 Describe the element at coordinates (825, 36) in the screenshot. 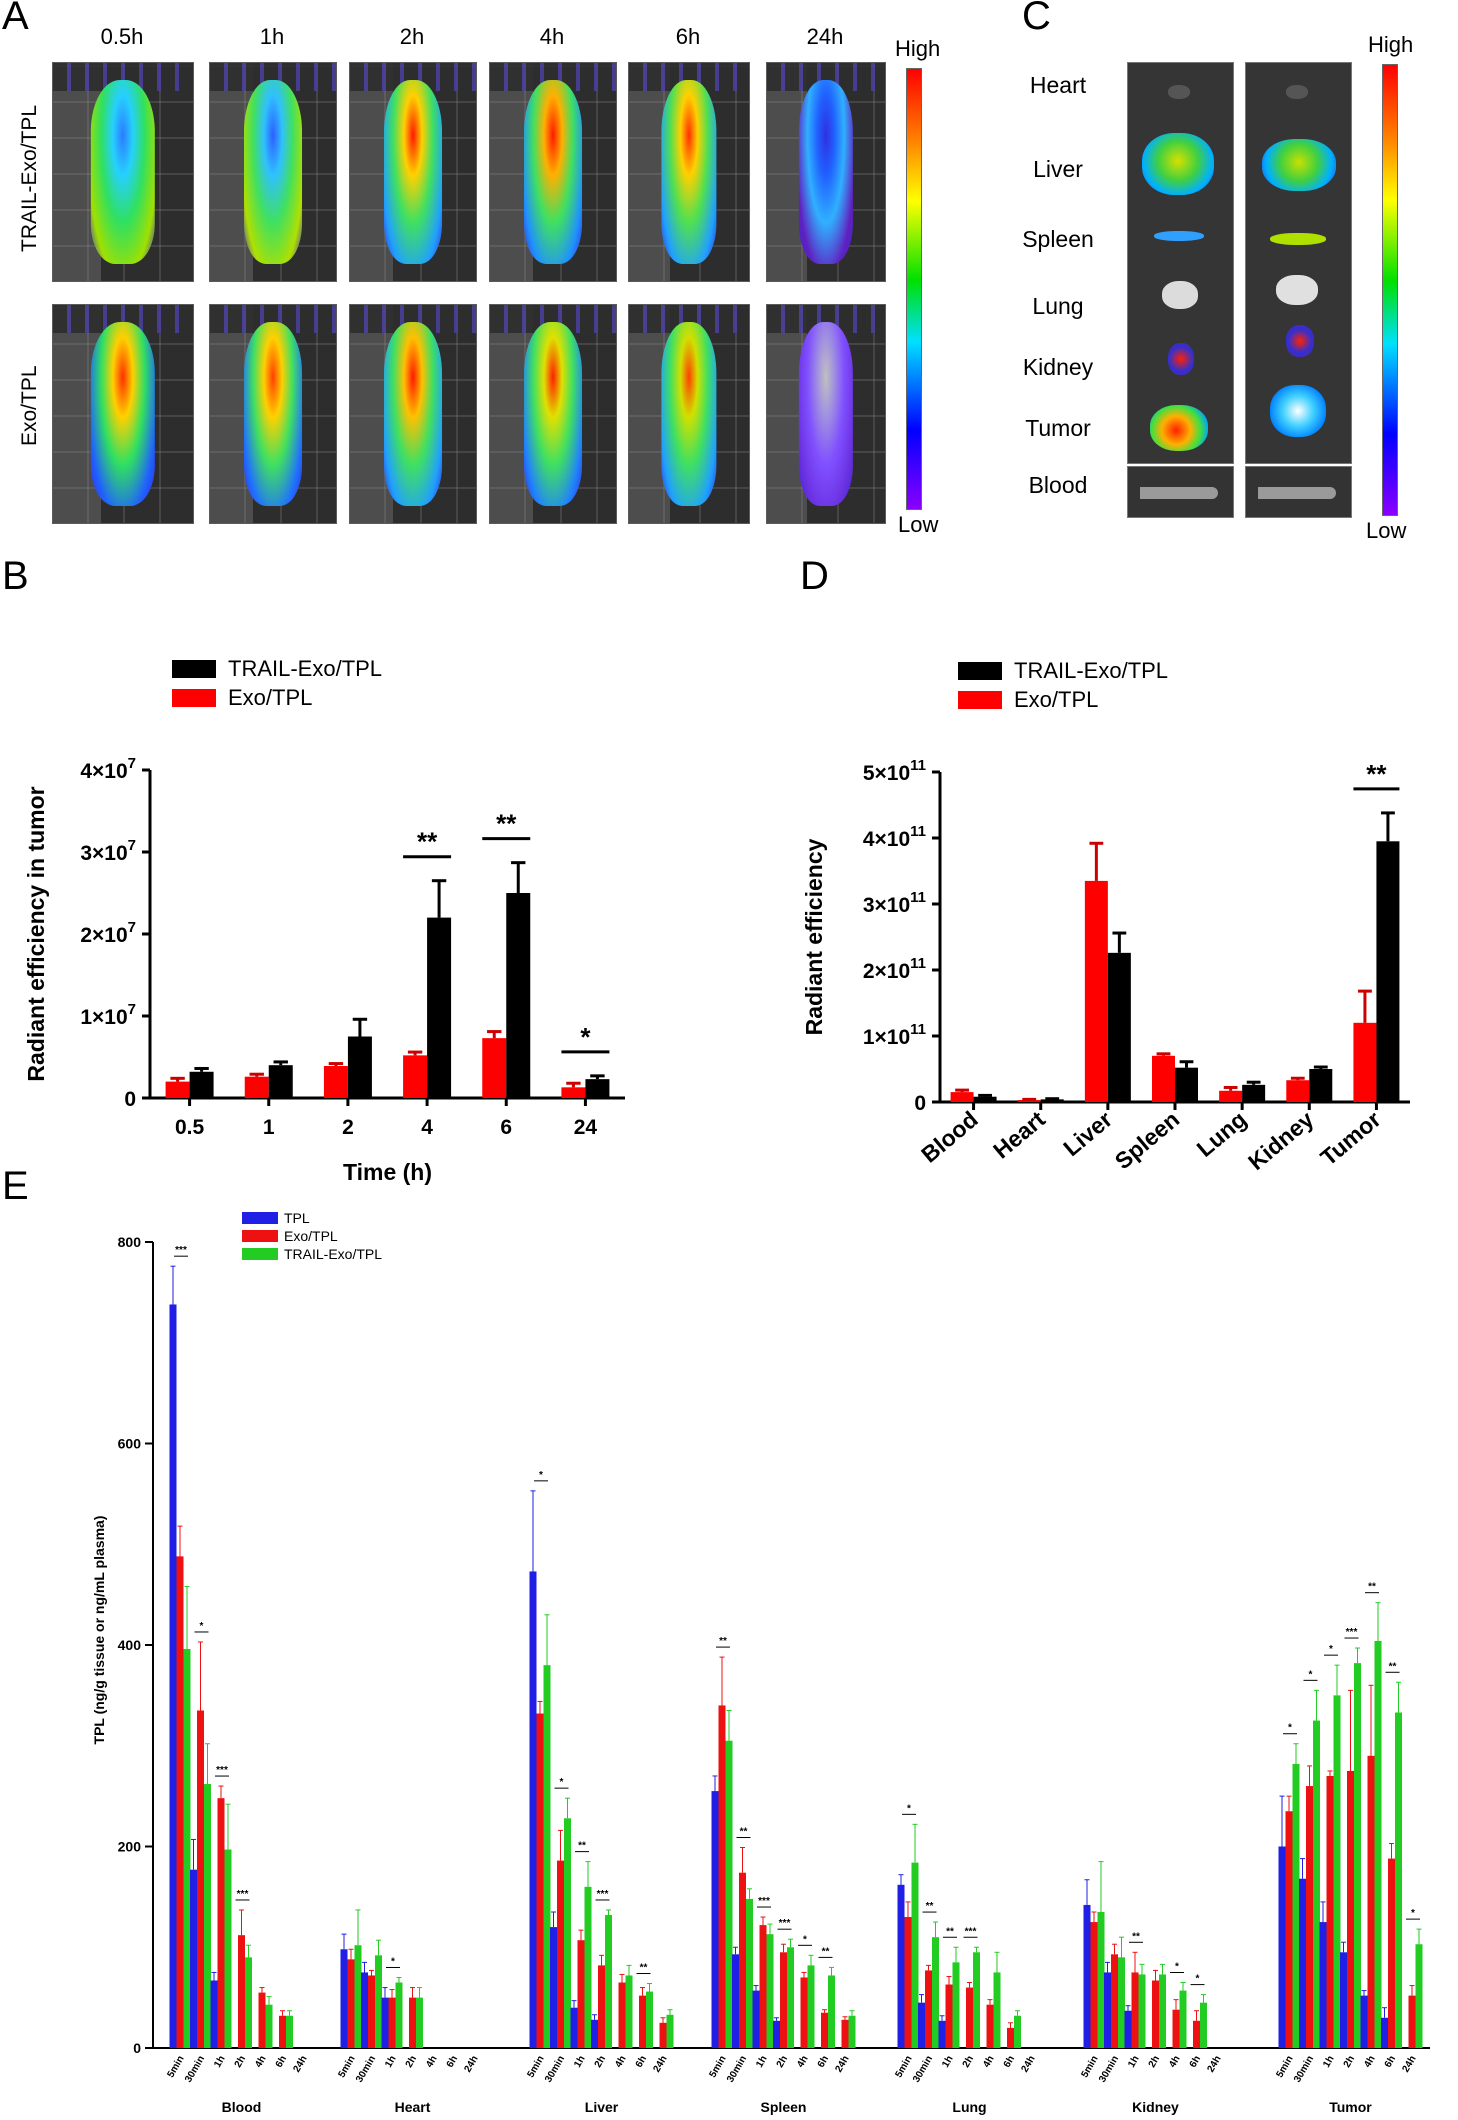

I see `time-label: 24h` at that location.